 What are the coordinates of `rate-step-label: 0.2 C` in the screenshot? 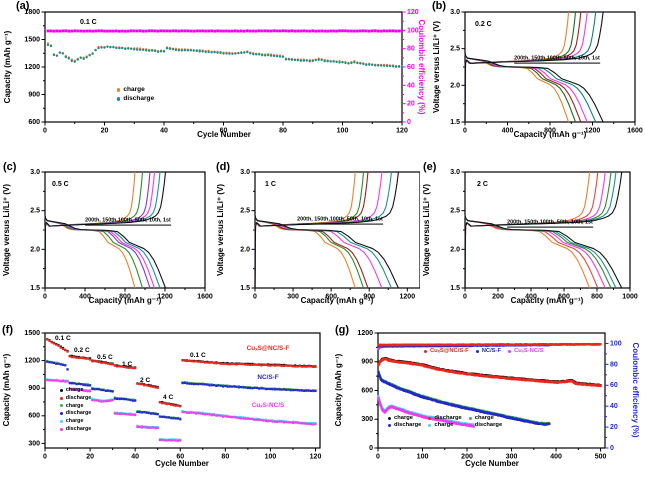 It's located at (82, 350).